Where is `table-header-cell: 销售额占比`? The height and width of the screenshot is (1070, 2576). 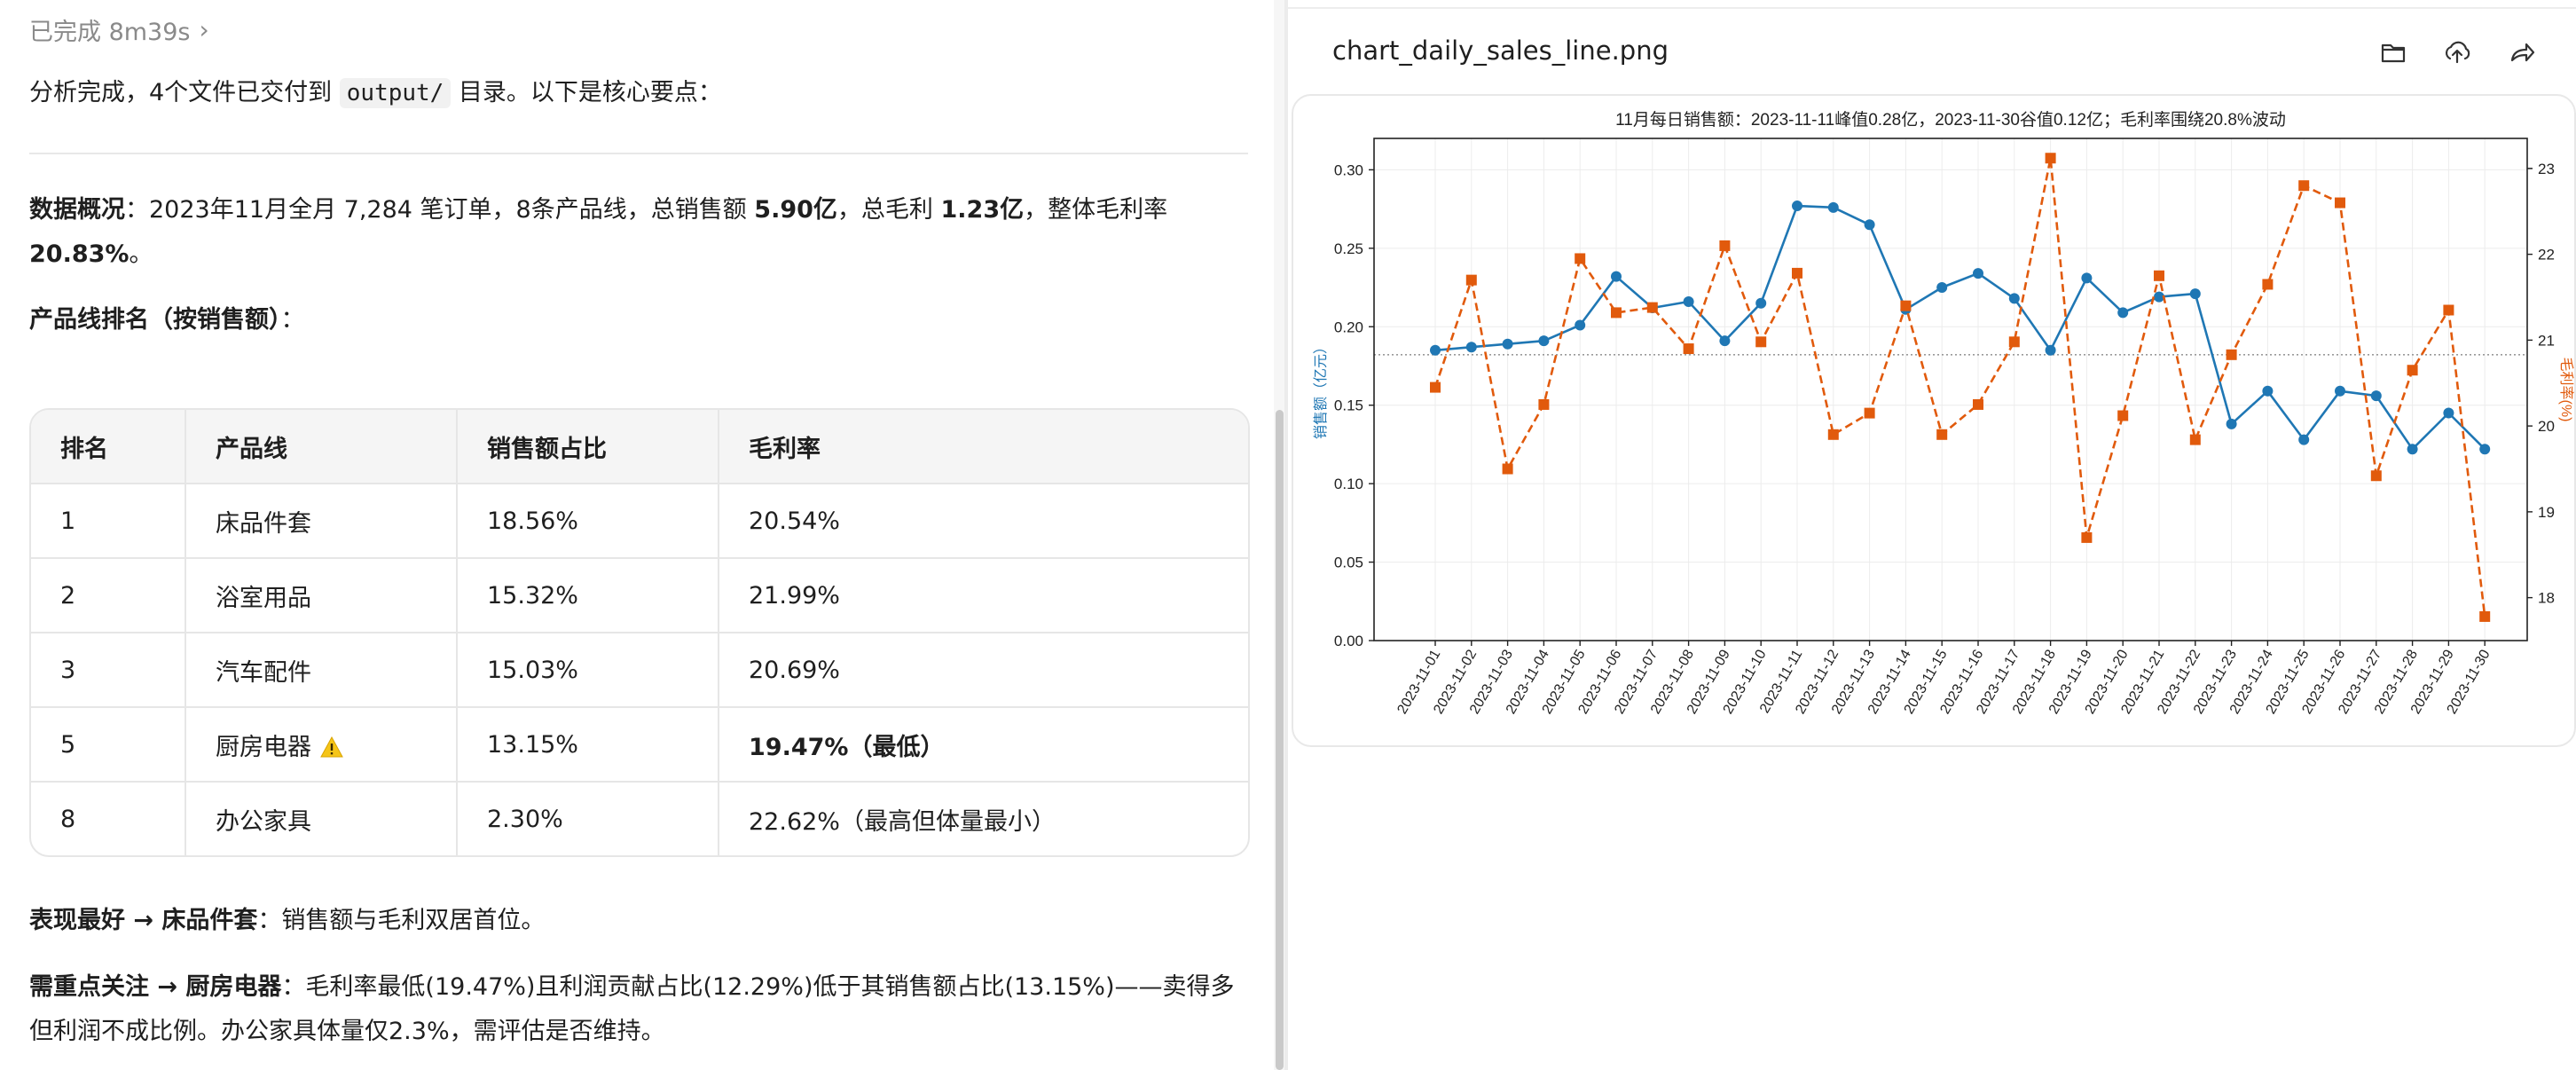
table-header-cell: 销售额占比 is located at coordinates (588, 447).